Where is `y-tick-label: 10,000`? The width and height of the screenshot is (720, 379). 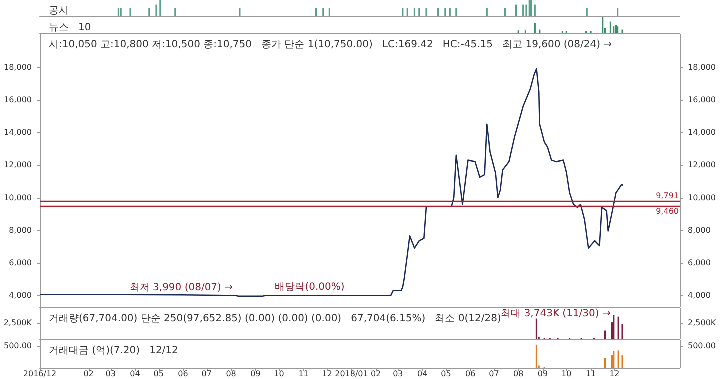 y-tick-label: 10,000 is located at coordinates (702, 197).